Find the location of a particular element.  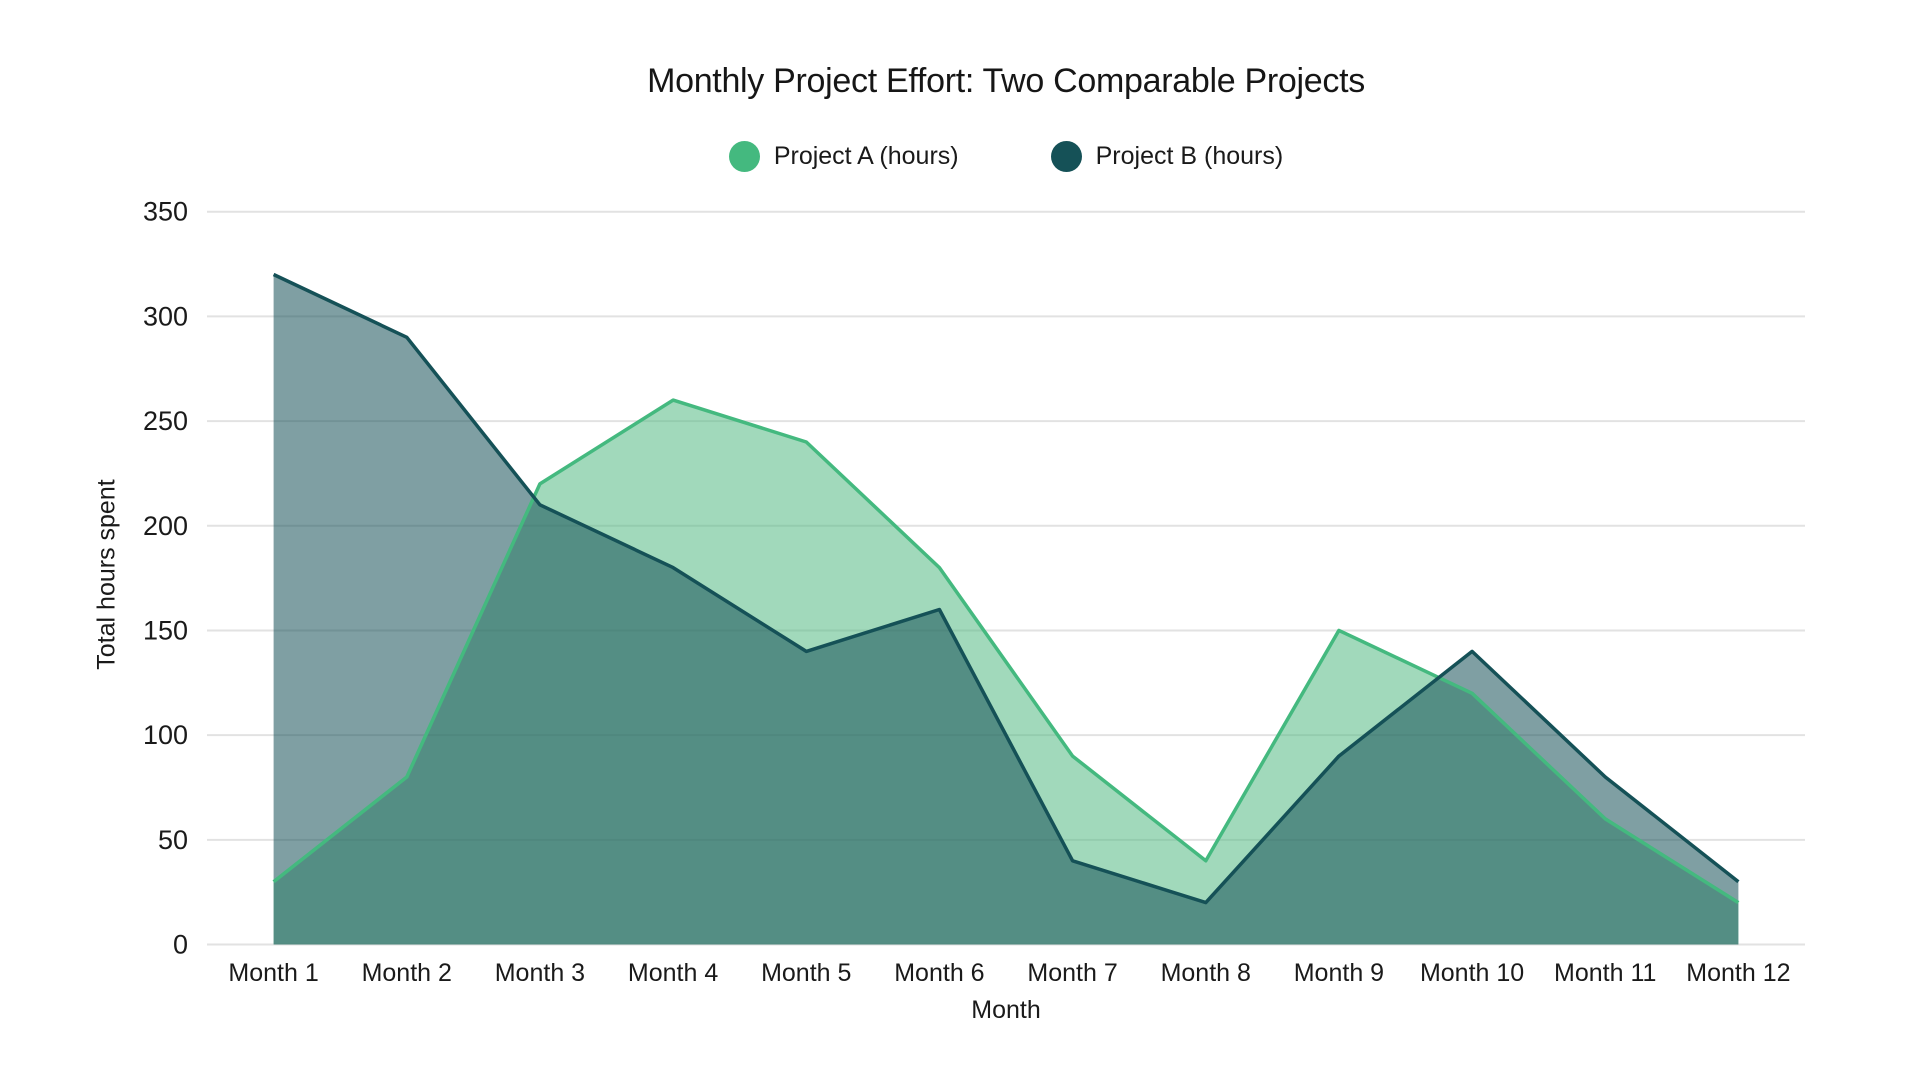

x-tick-label-12: Month 12 is located at coordinates (1738, 973).